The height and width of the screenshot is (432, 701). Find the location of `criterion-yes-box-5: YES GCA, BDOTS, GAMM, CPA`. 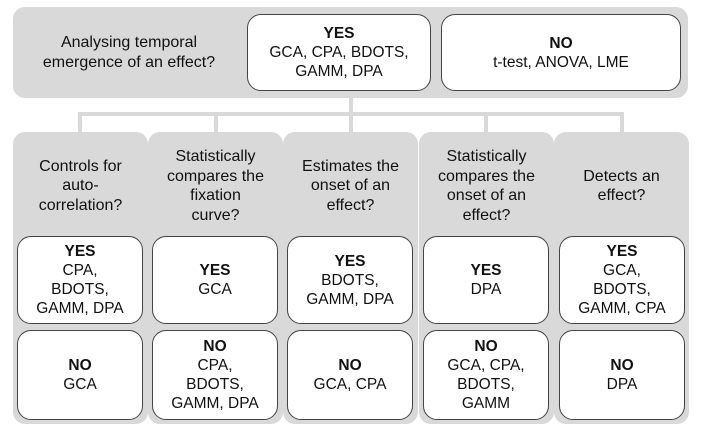

criterion-yes-box-5: YES GCA, BDOTS, GAMM, CPA is located at coordinates (622, 280).